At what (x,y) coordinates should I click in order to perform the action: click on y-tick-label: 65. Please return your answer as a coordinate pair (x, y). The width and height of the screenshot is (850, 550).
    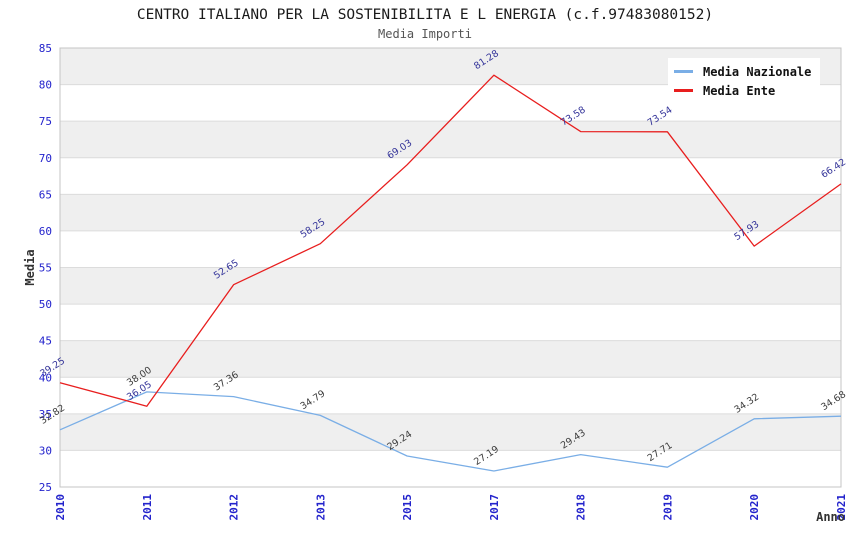
    Looking at the image, I should click on (45, 194).